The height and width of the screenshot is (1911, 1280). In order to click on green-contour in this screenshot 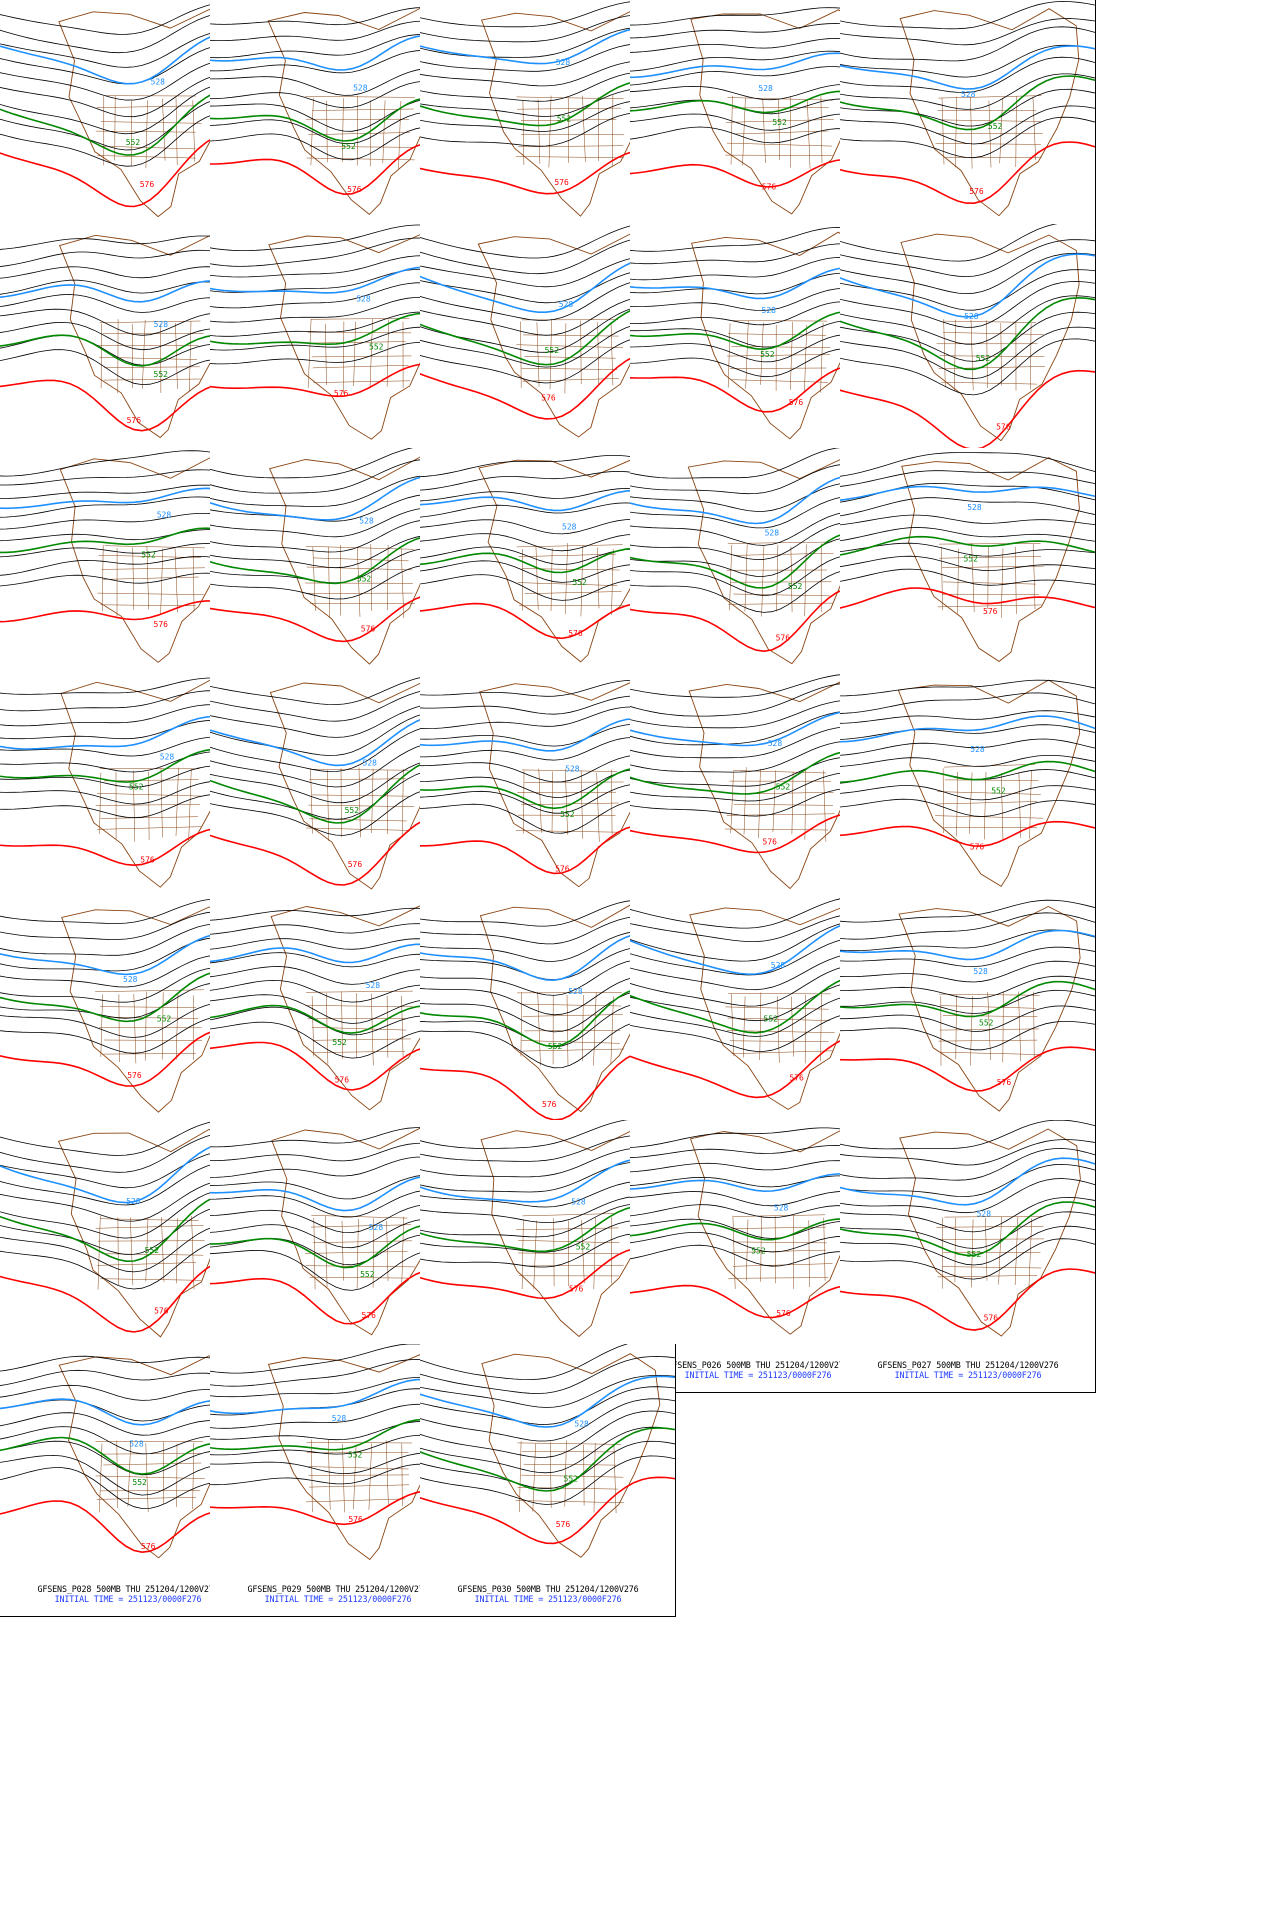, I will do `click(967, 1229)`.